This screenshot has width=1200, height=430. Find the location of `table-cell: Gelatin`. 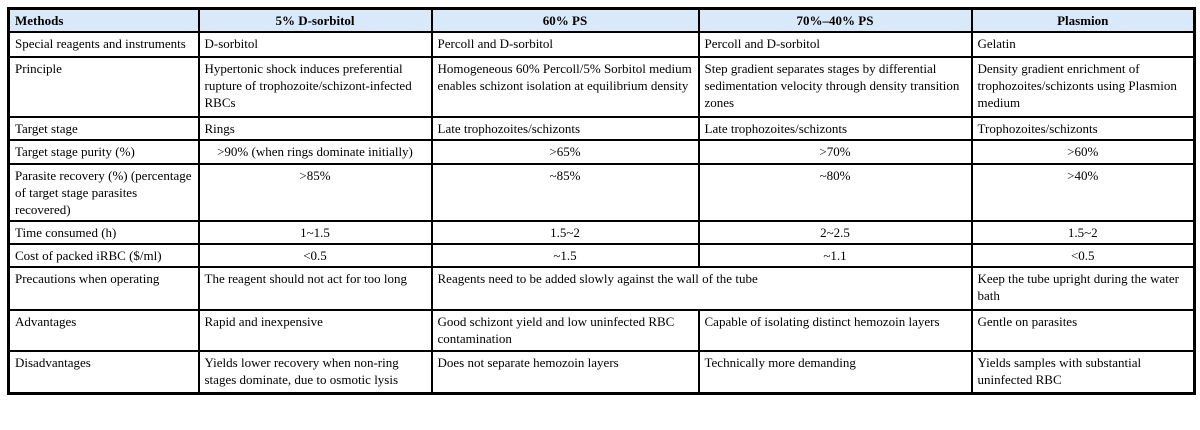

table-cell: Gelatin is located at coordinates (1083, 44).